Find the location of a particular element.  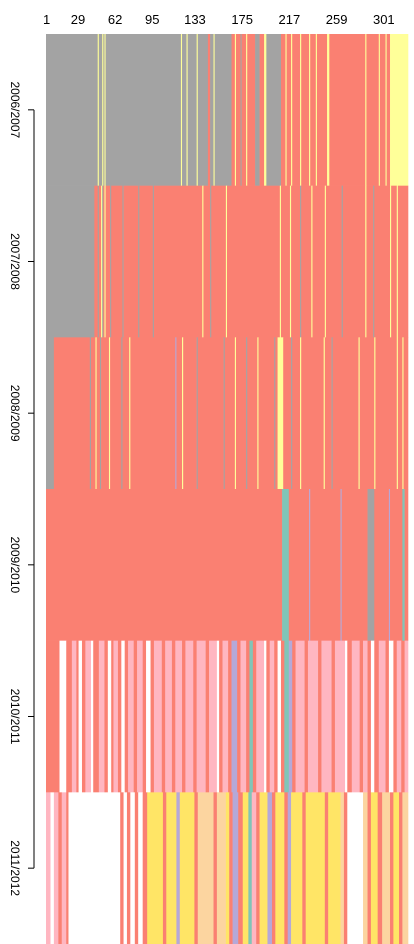

x-tick-label: 175 is located at coordinates (242, 19).